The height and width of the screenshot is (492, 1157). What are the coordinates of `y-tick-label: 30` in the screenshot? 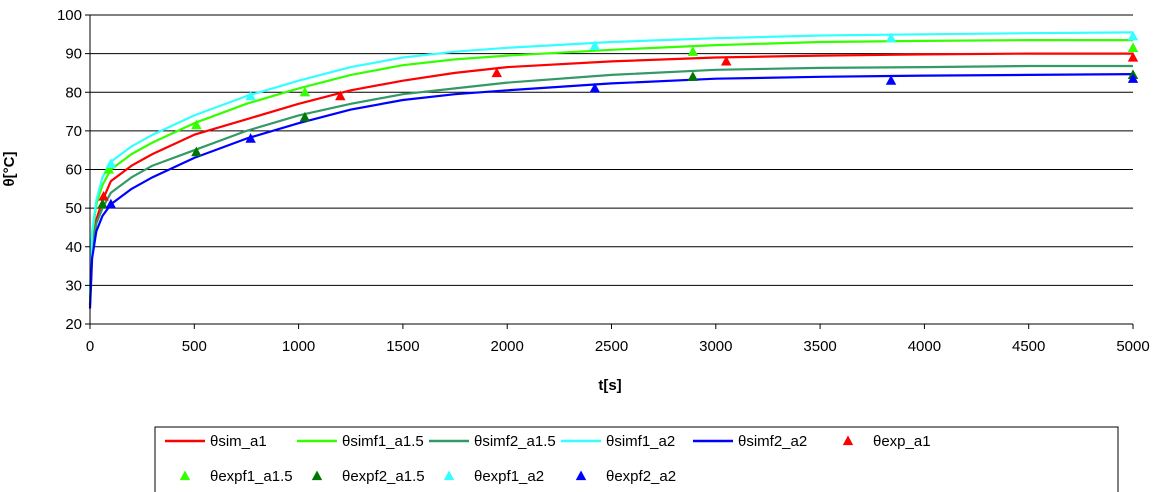 It's located at (73, 285).